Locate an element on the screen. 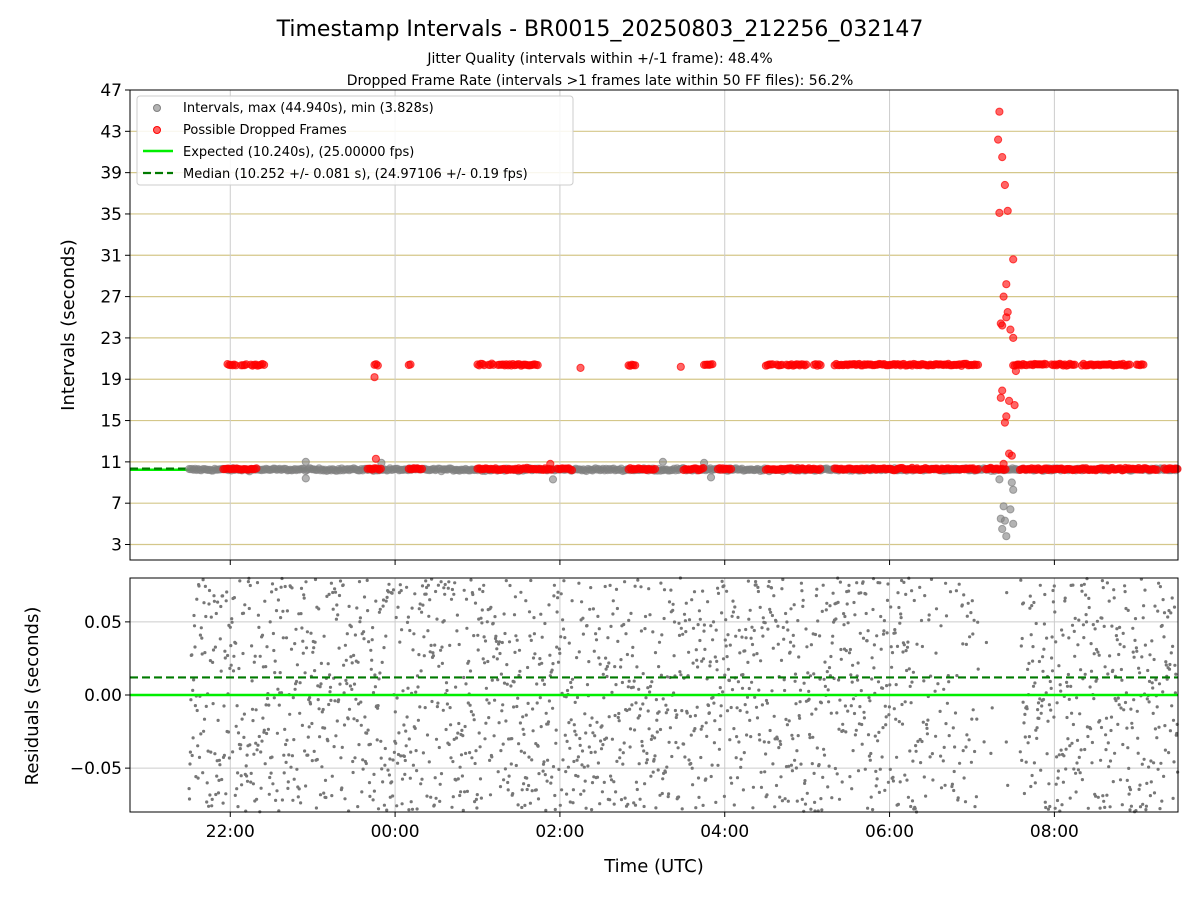  y-tick-label: 35 is located at coordinates (111, 215).